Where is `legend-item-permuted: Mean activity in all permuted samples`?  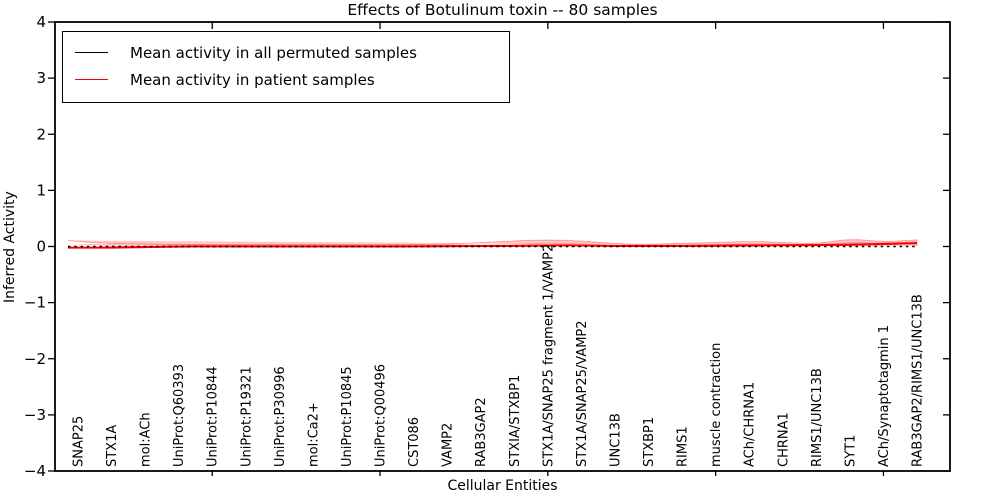
legend-item-permuted: Mean activity in all permuted samples is located at coordinates (292, 52).